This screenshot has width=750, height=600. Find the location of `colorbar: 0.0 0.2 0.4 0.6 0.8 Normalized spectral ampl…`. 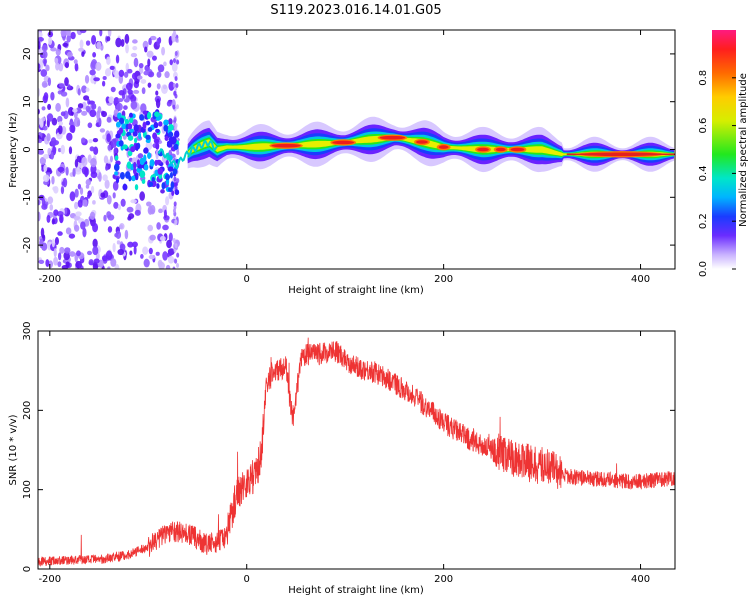

colorbar: 0.0 0.2 0.4 0.6 0.8 Normalized spectral ampl… is located at coordinates (723, 153).